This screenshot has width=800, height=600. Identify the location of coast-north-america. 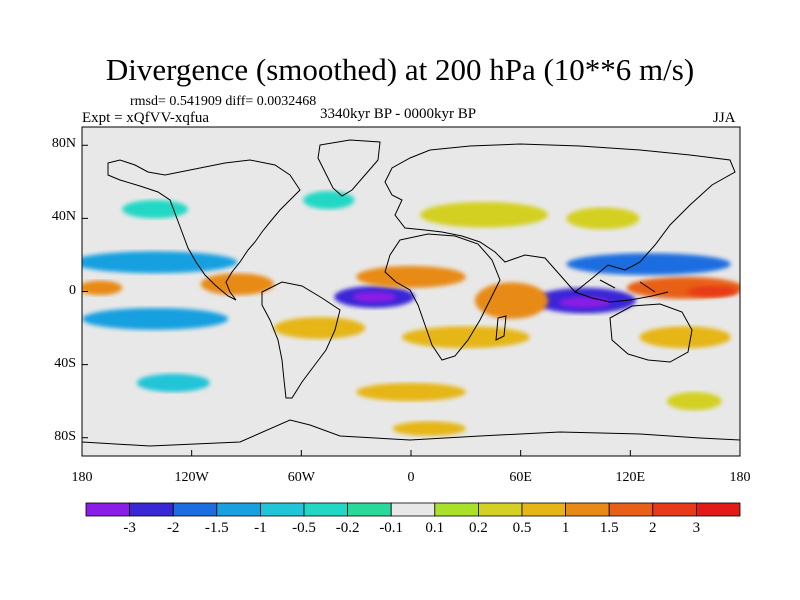
(204, 230).